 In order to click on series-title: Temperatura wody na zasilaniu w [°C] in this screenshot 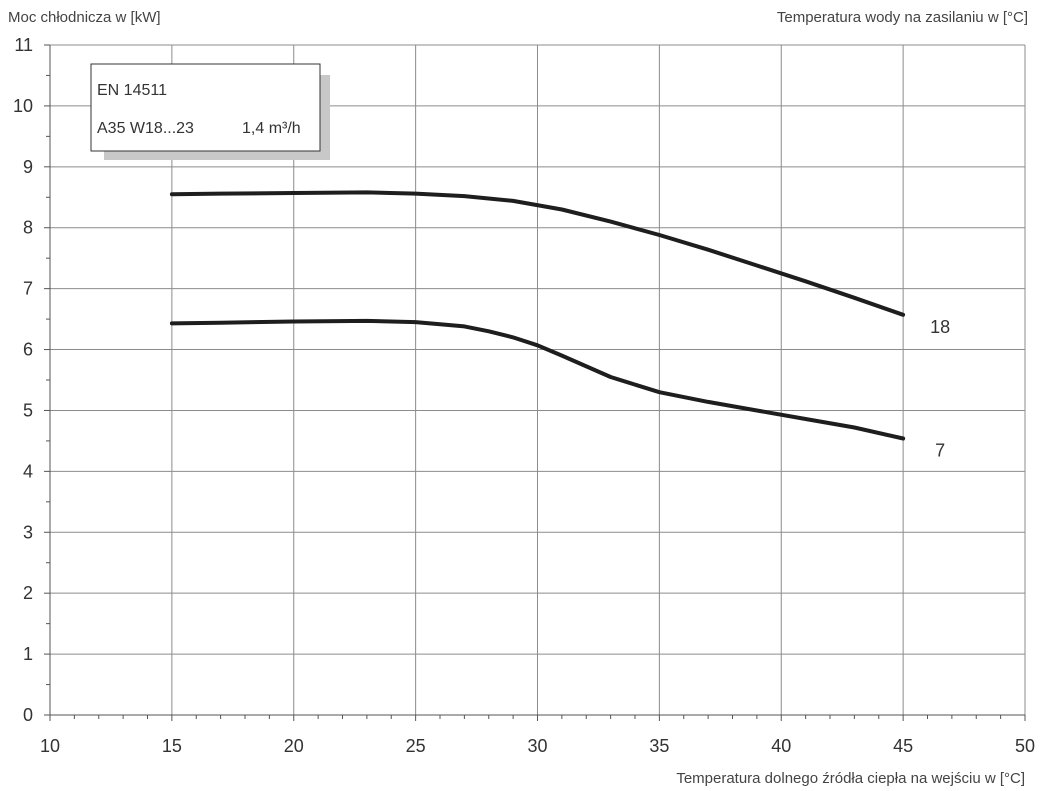, I will do `click(902, 17)`.